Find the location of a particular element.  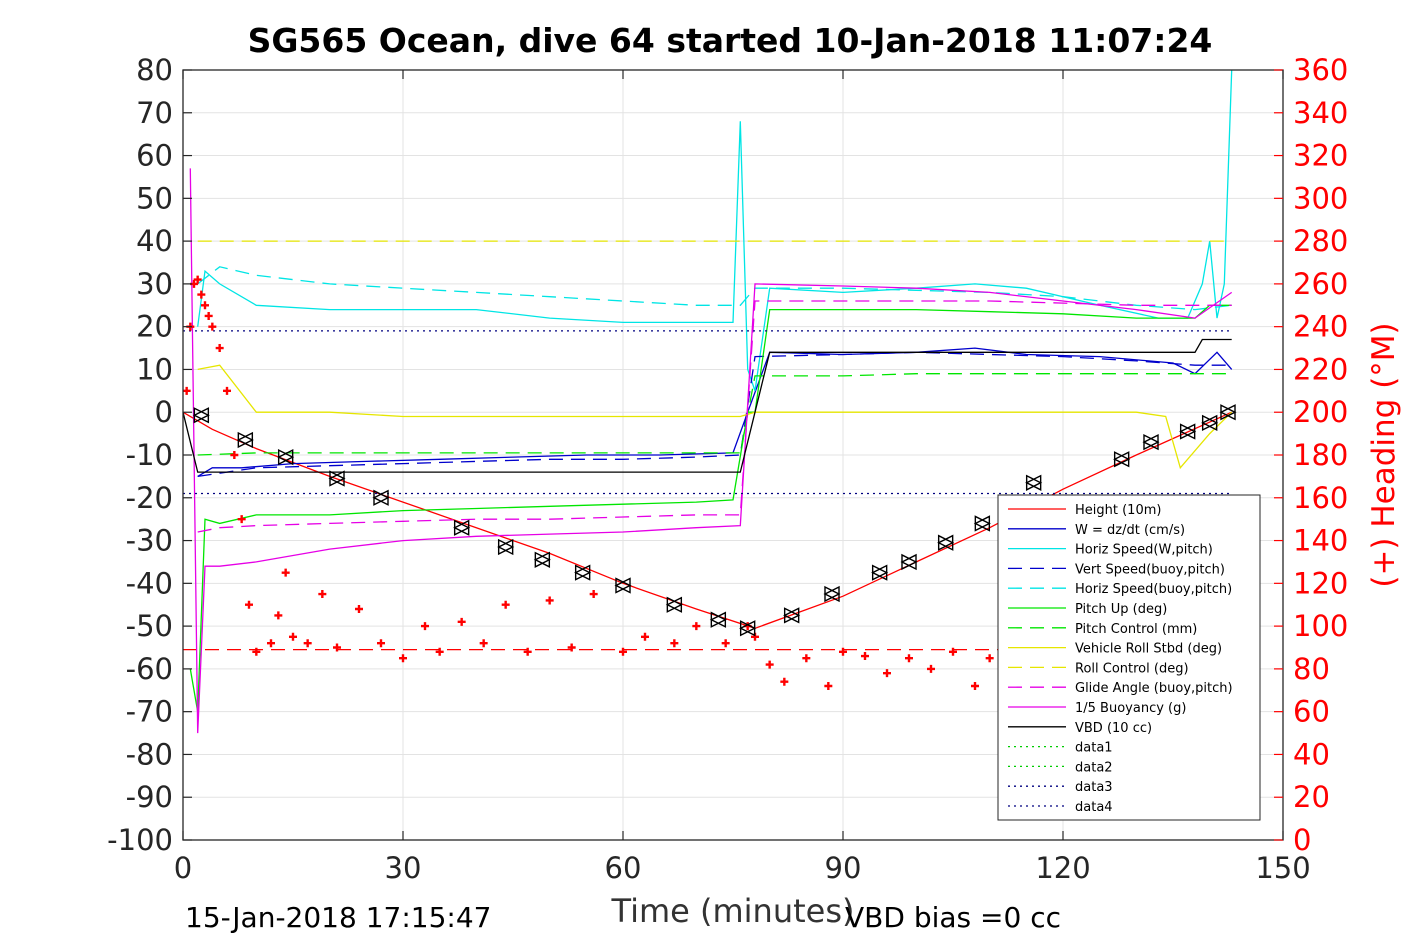

legend-label: Horiz Speed(buoy,pitch) is located at coordinates (1153, 589).